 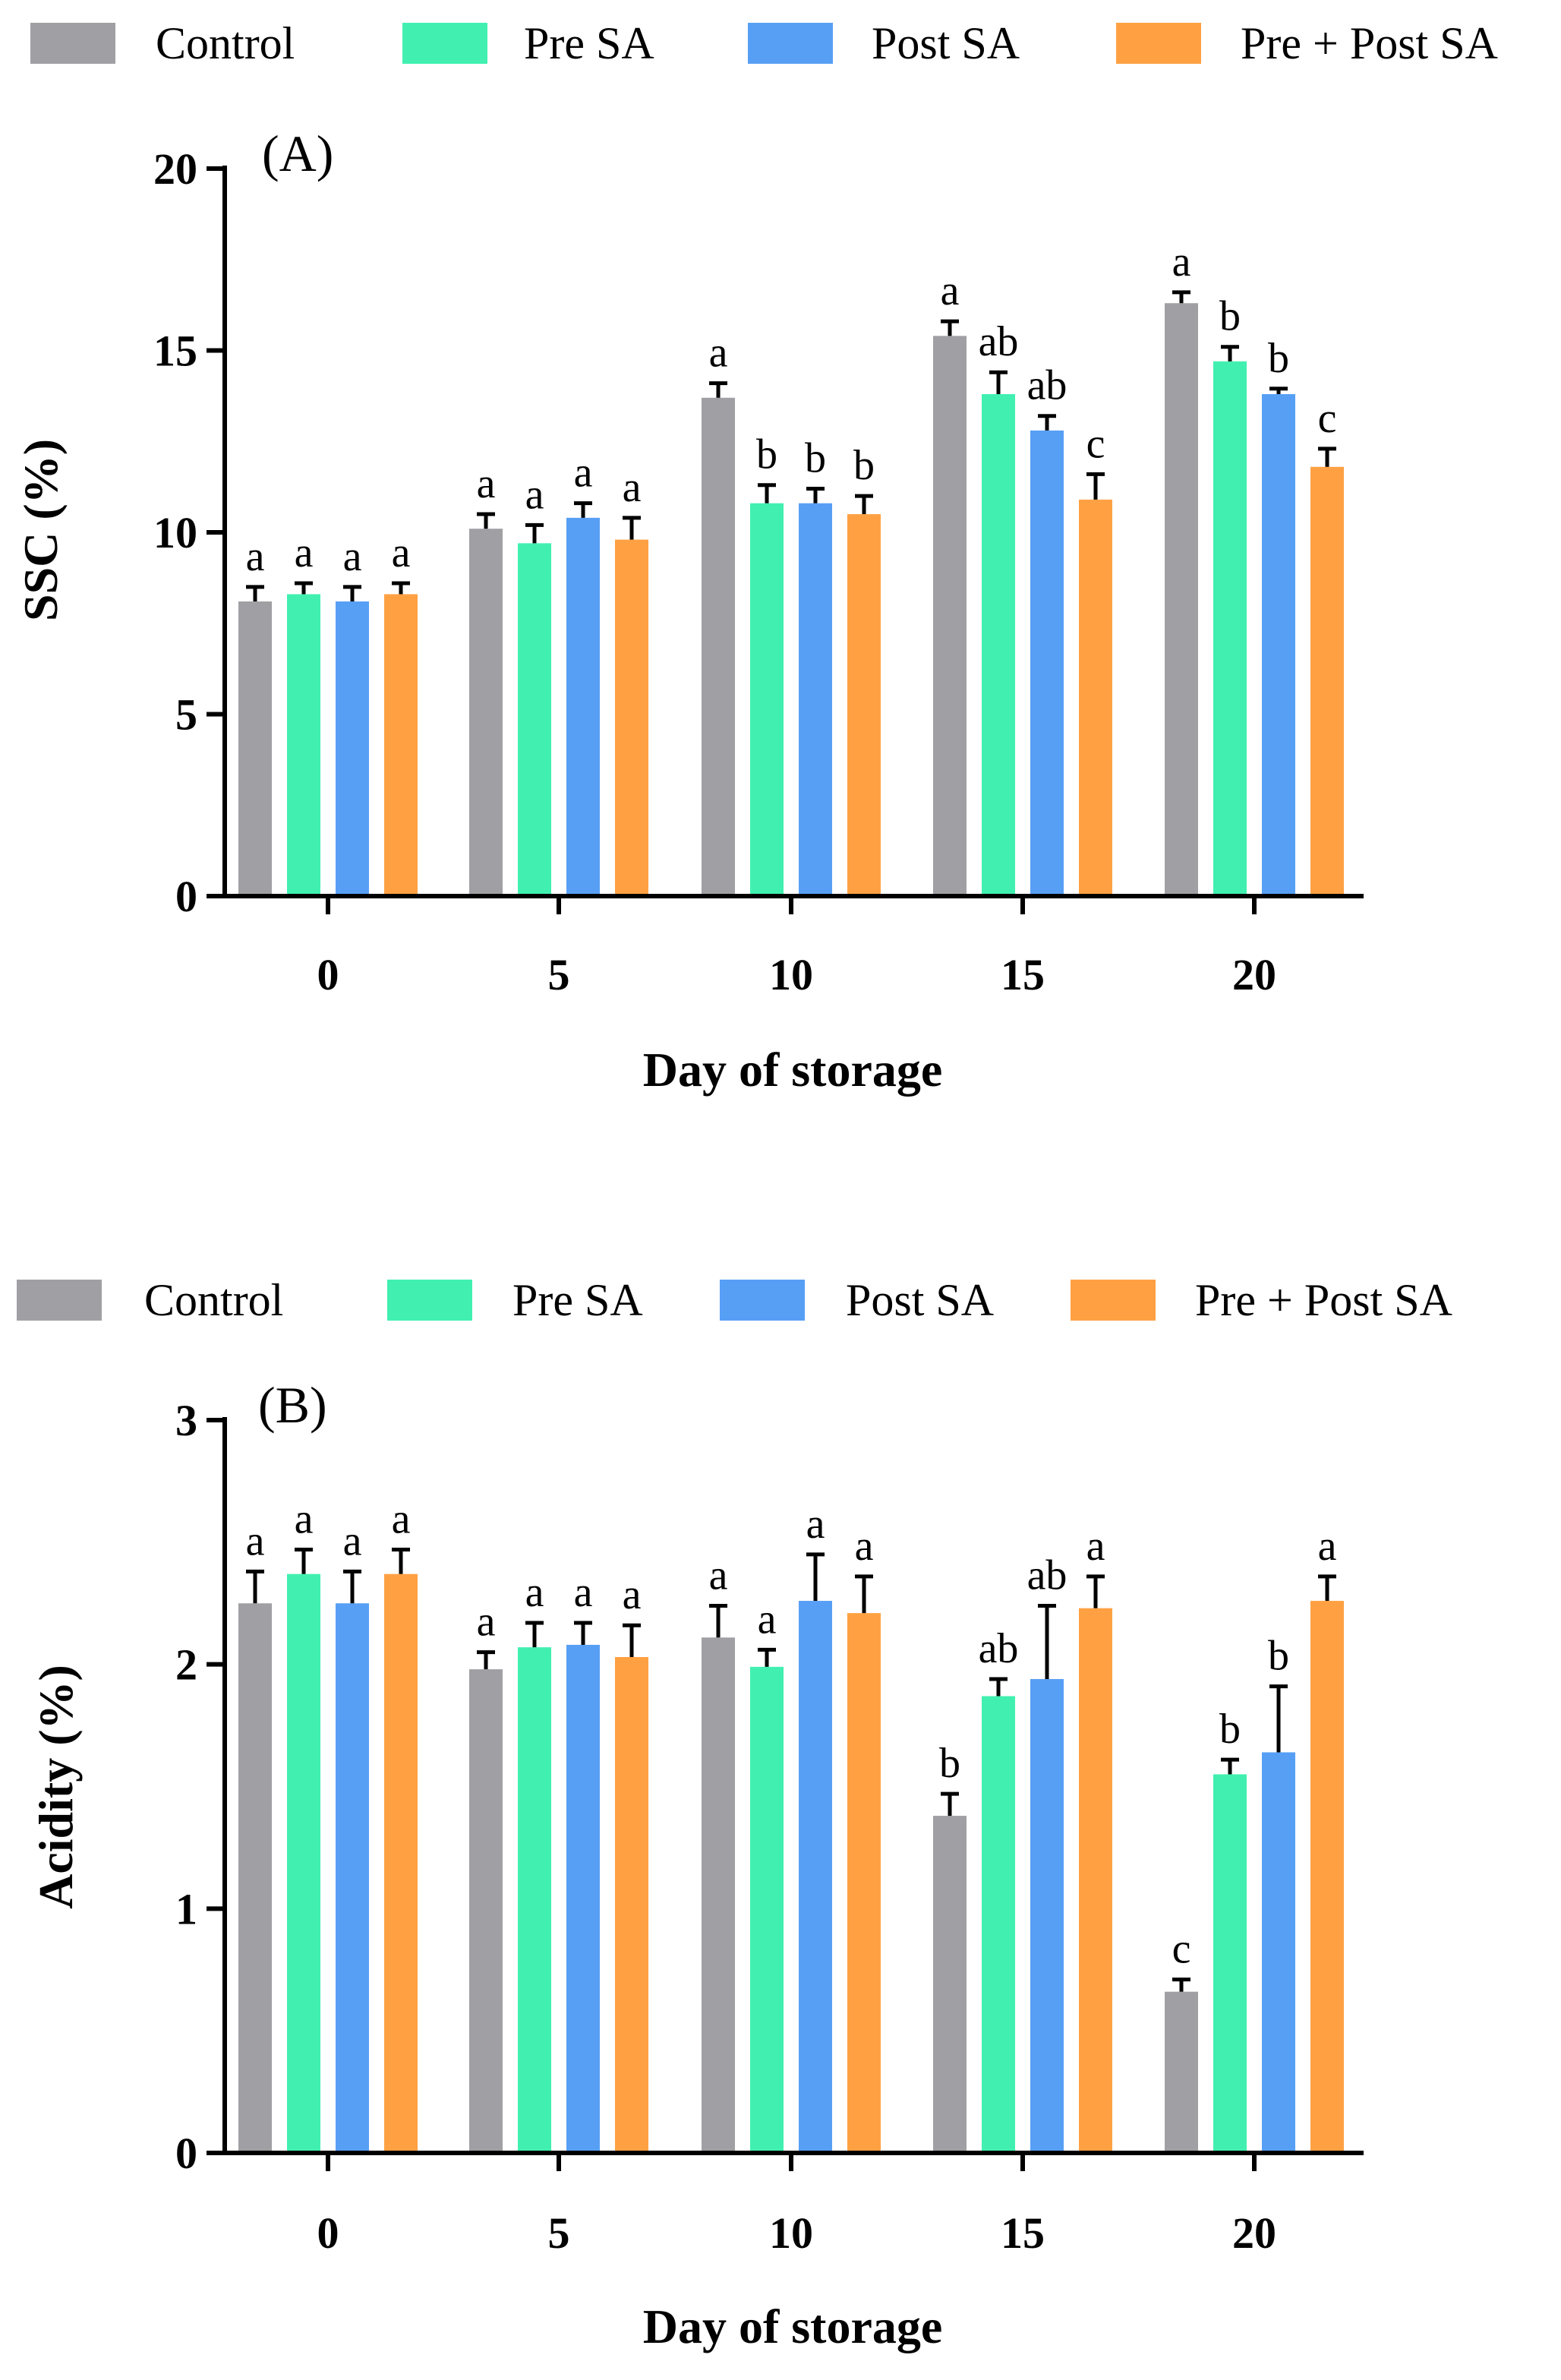 What do you see at coordinates (297, 153) in the screenshot?
I see `panel-label: (A)` at bounding box center [297, 153].